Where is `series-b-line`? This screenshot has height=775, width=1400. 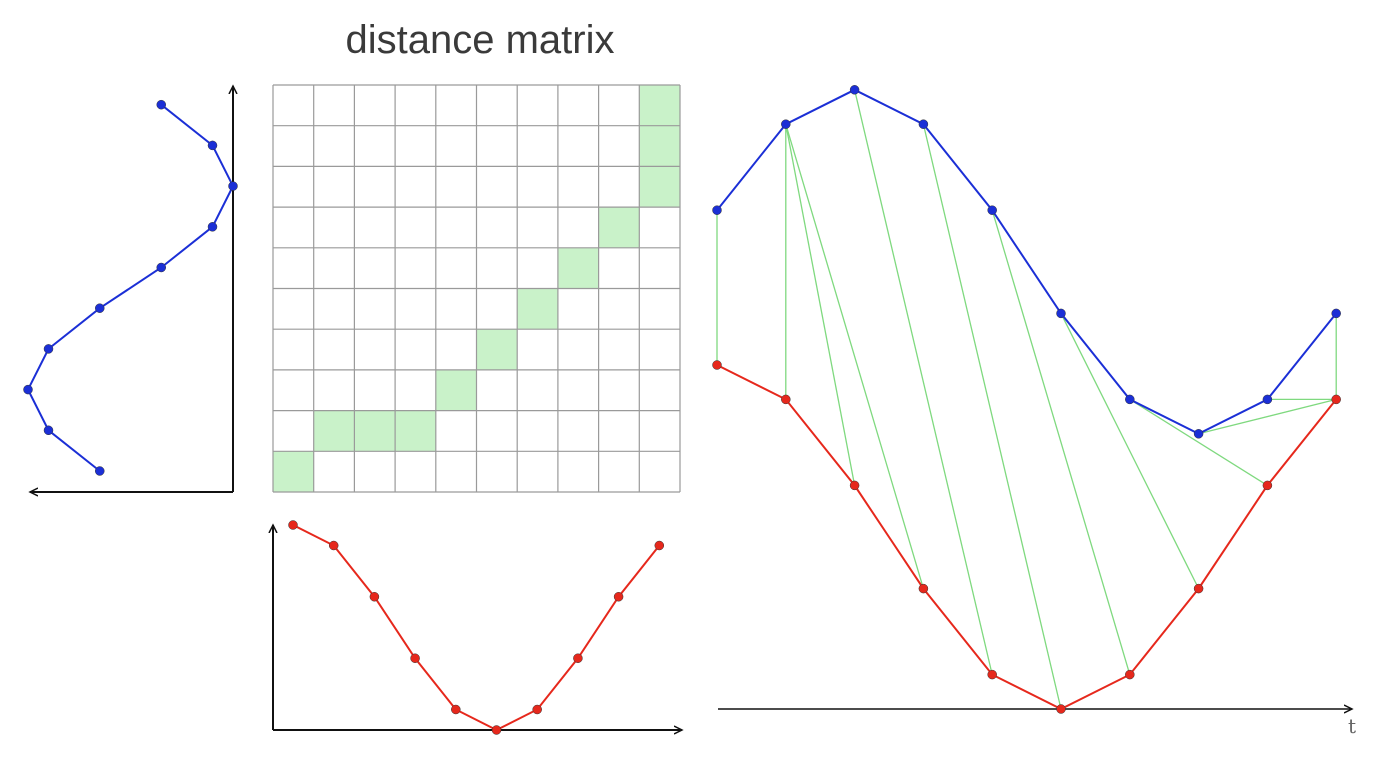
series-b-line is located at coordinates (476, 628).